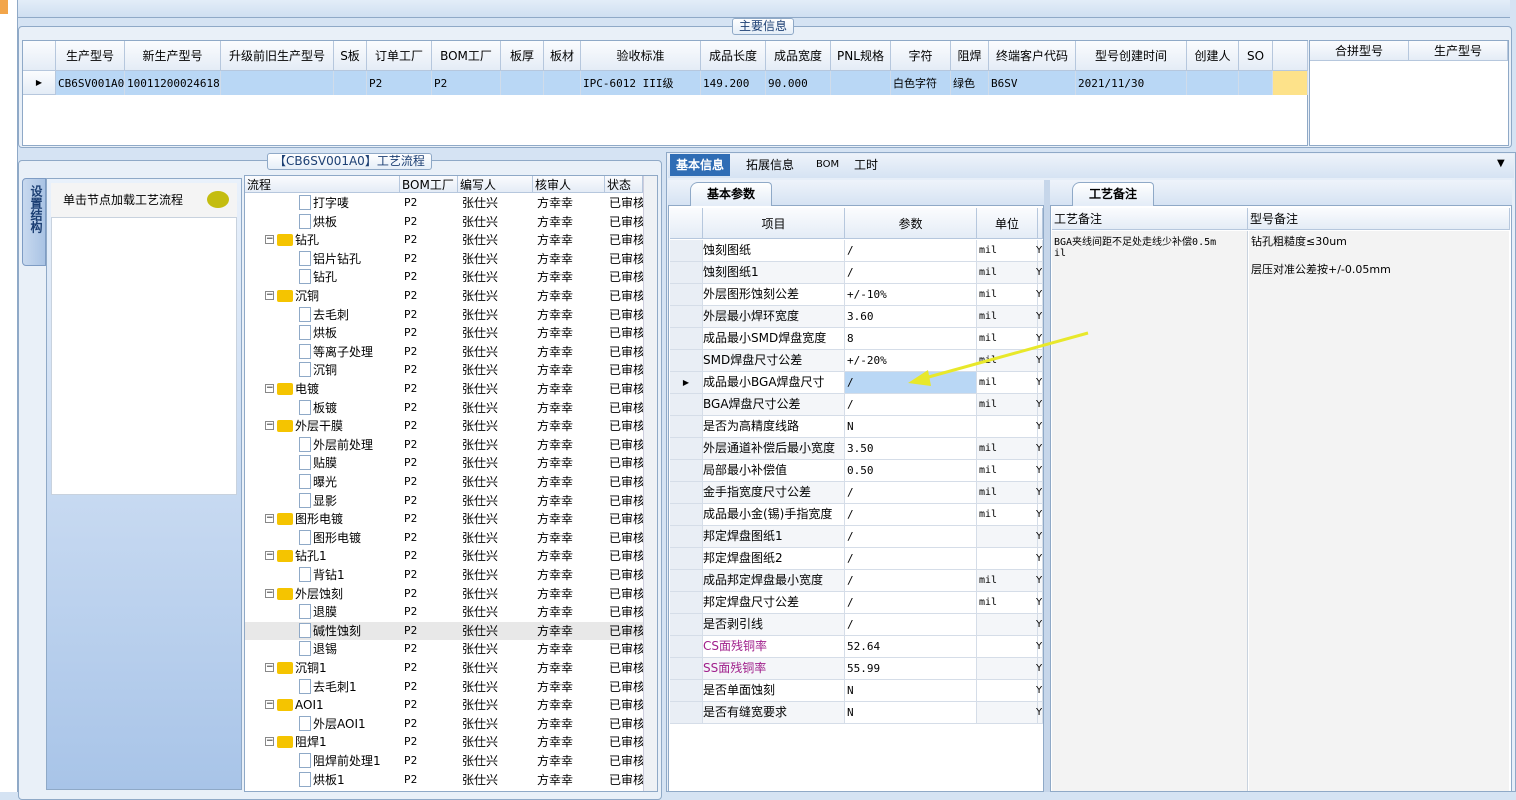 Image resolution: width=1516 pixels, height=800 pixels. What do you see at coordinates (444, 668) in the screenshot?
I see `tree-row: − 沉铜1 P2 张仕兴 方幸幸 已审核` at bounding box center [444, 668].